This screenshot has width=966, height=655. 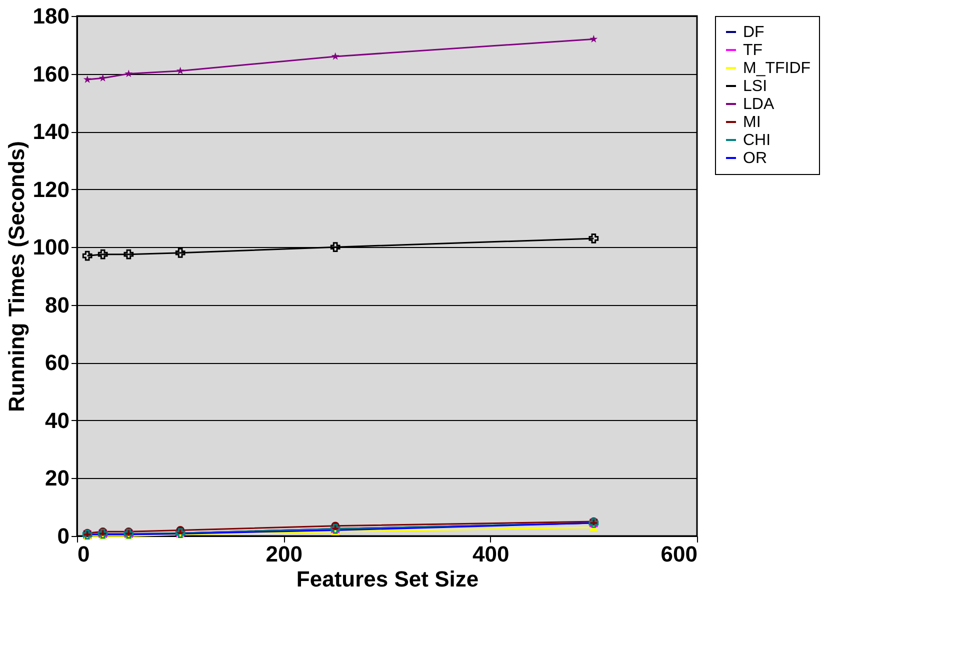 What do you see at coordinates (387, 579) in the screenshot?
I see `x-axis-title: Features Set Size` at bounding box center [387, 579].